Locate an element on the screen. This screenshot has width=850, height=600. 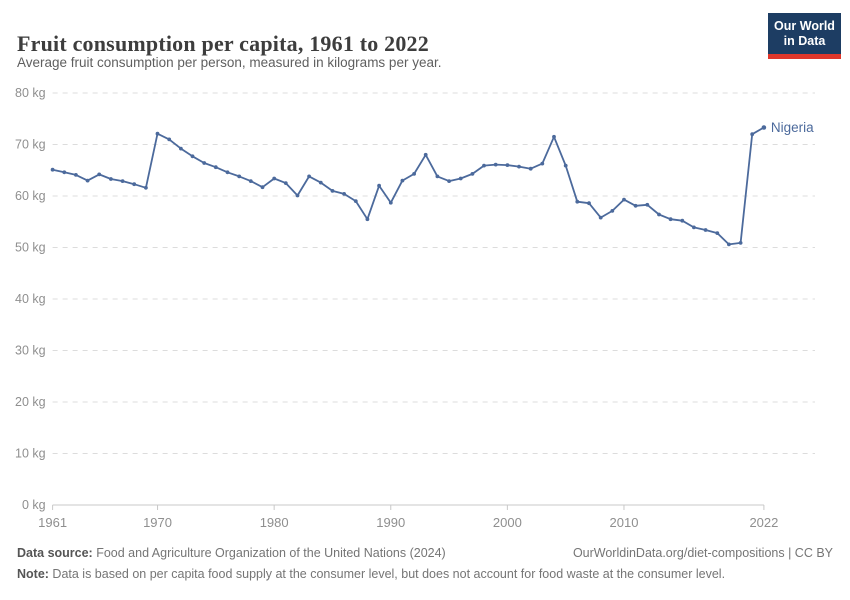
owid-logo-line1: Our World is located at coordinates (804, 25).